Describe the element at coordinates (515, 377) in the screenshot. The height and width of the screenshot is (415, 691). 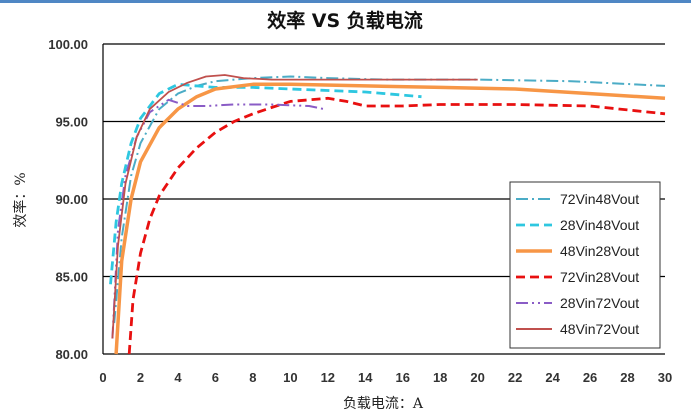
I see `x-tick-label: 22` at that location.